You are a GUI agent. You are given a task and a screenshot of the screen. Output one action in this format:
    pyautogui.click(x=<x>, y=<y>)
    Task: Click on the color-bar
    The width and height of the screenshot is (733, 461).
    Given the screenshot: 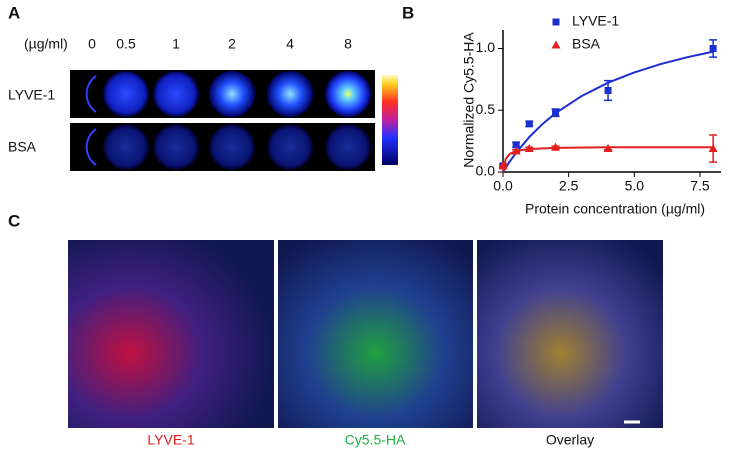 What is the action you would take?
    pyautogui.click(x=390, y=120)
    